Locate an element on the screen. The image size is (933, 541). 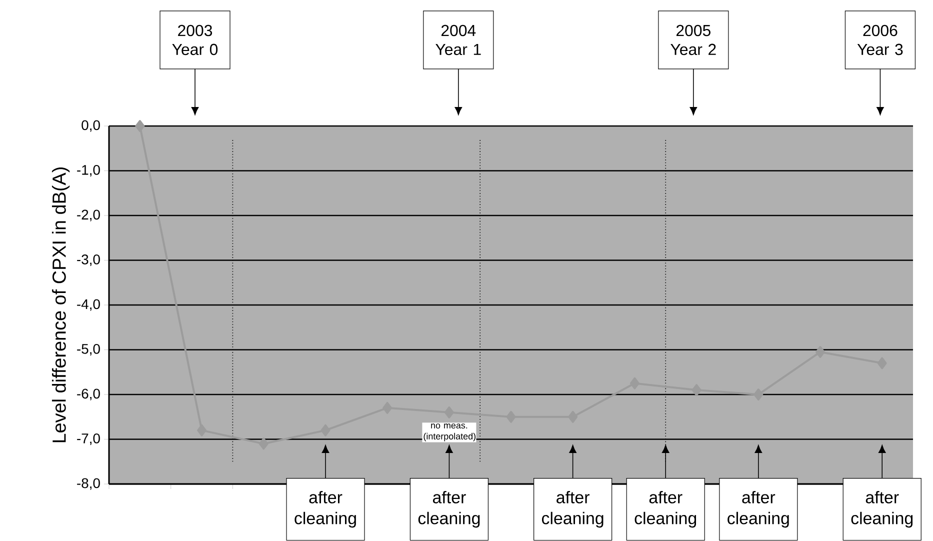
y-tick-label: -8,0 is located at coordinates (88, 484).